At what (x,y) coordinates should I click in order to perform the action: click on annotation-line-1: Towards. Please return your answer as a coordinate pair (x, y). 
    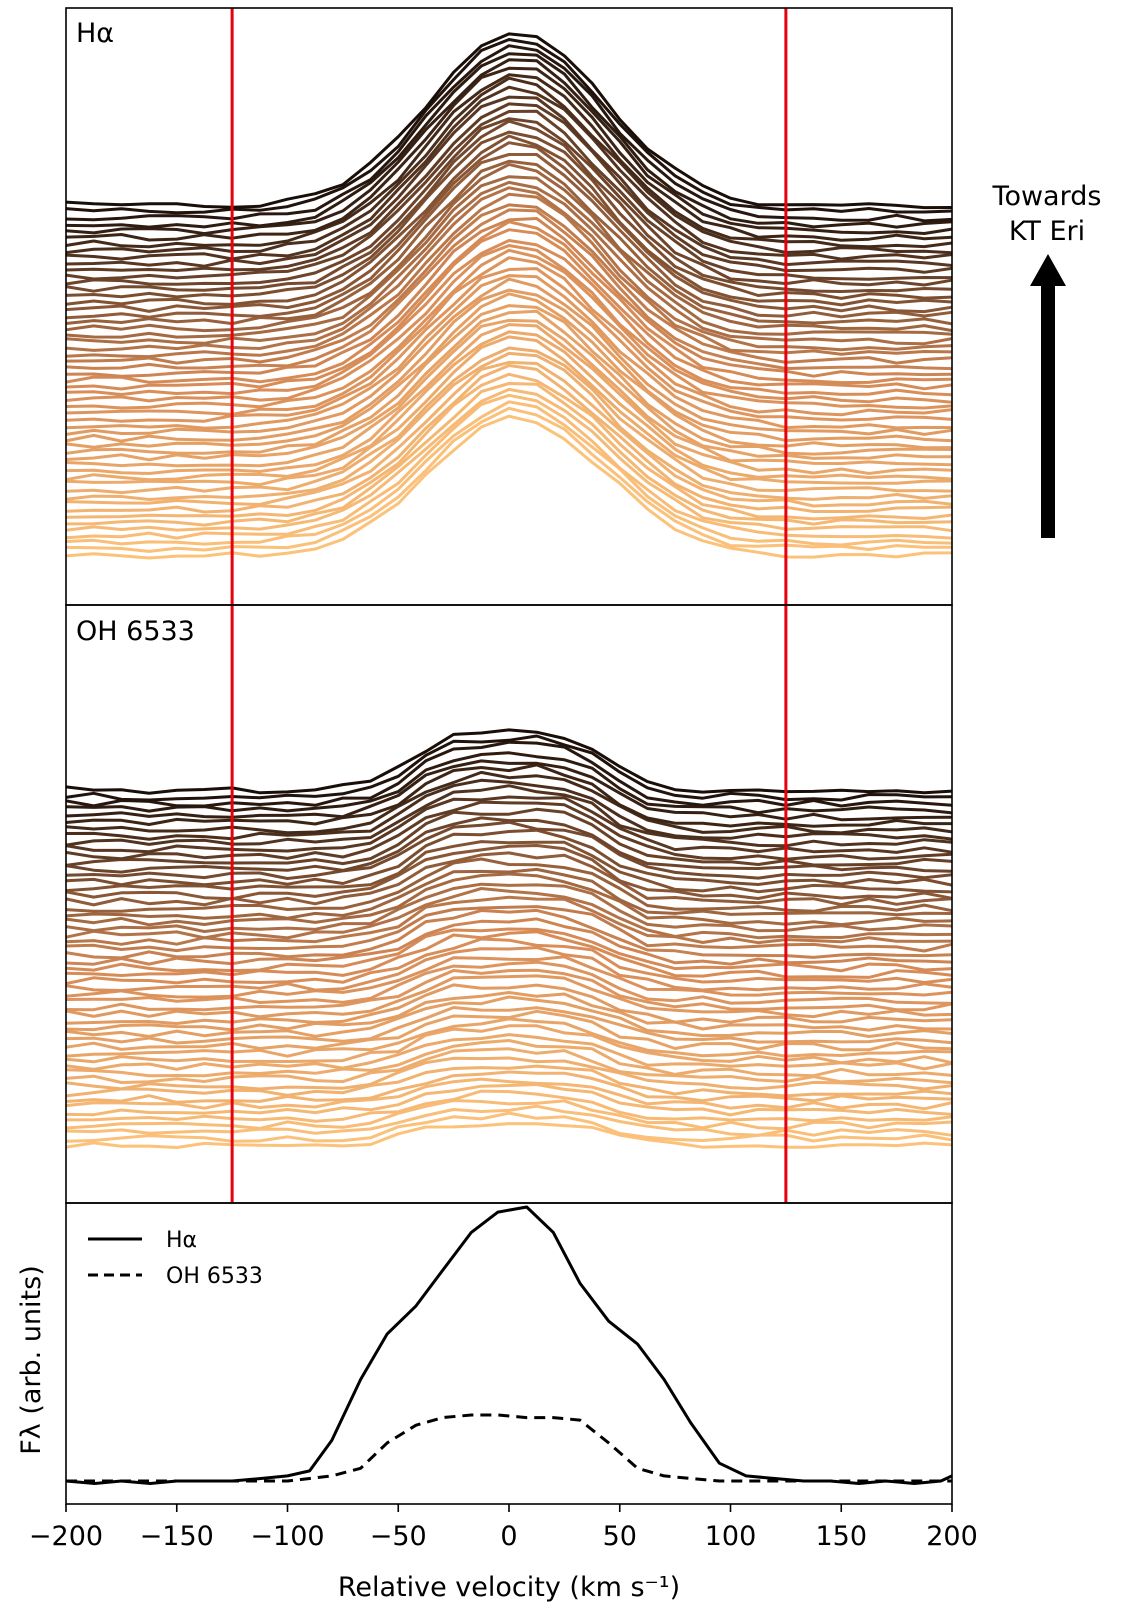
    Looking at the image, I should click on (1047, 196).